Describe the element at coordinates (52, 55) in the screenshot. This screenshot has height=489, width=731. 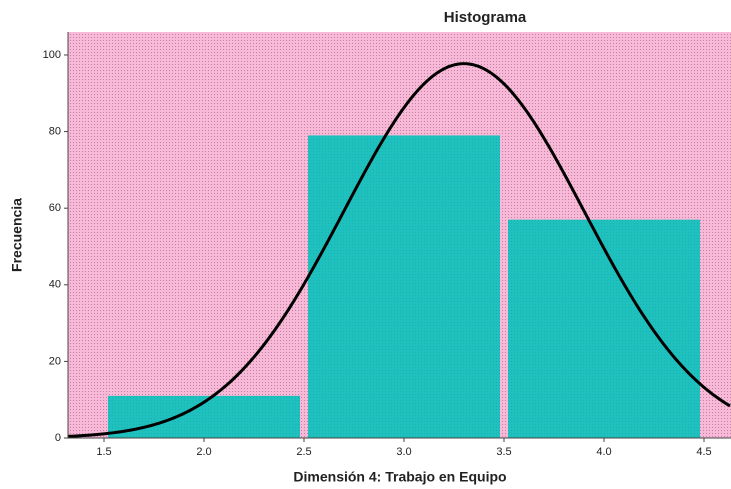
I see `y-tick-label: 100` at that location.